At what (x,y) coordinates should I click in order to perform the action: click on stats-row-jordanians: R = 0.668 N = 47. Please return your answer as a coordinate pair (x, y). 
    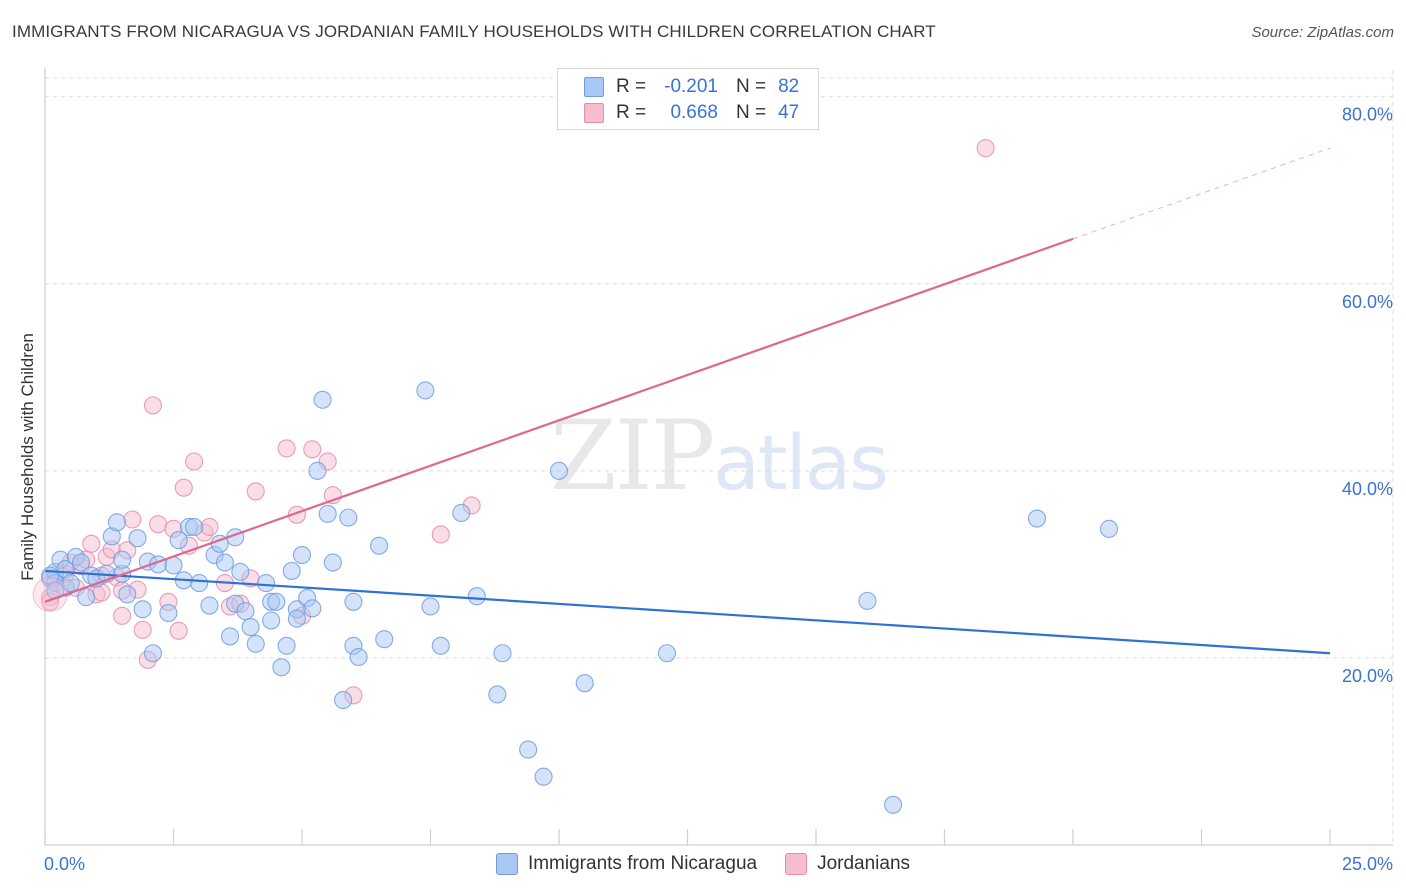
    Looking at the image, I should click on (691, 113).